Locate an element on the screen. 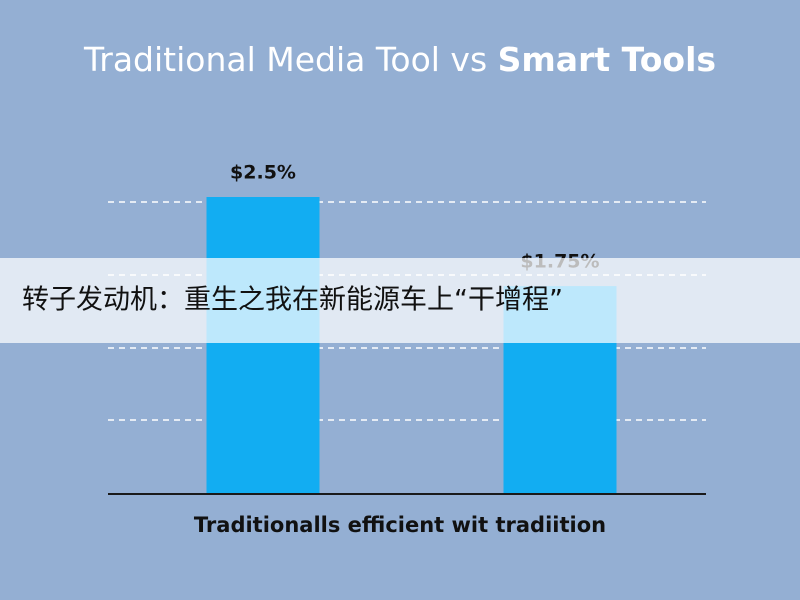  bar is located at coordinates (263, 345).